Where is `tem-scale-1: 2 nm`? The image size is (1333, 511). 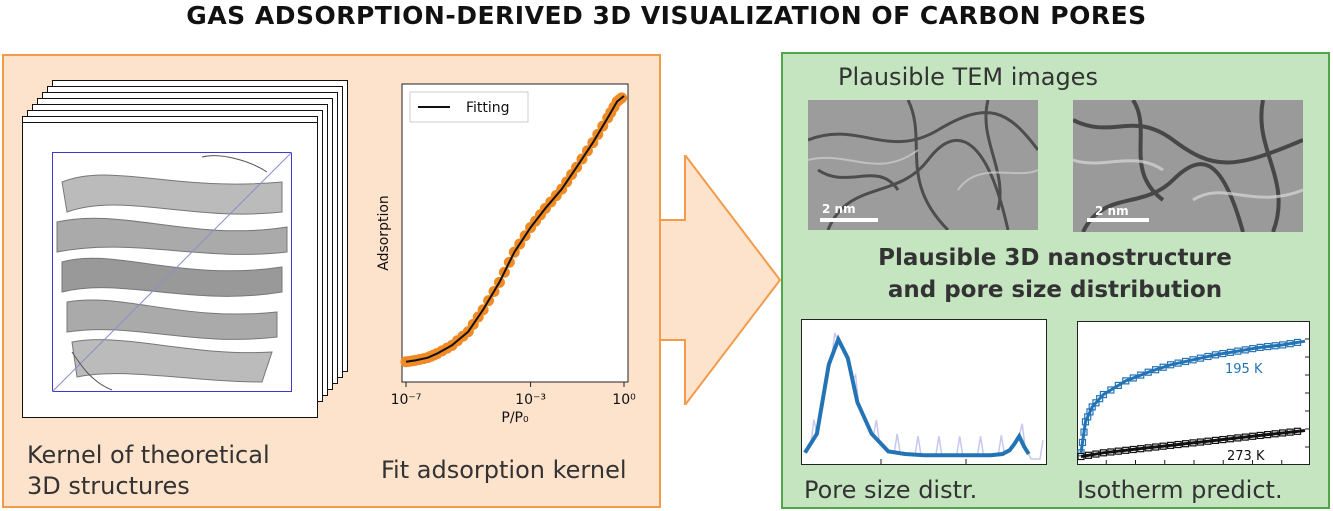
tem-scale-1: 2 nm is located at coordinates (839, 209).